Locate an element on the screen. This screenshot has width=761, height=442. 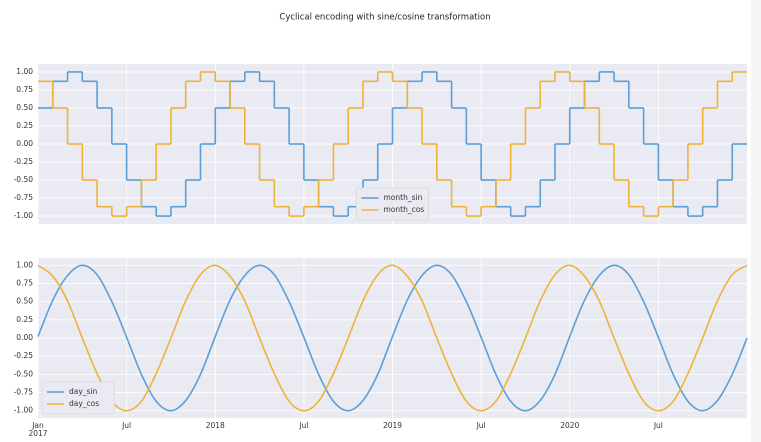
x-tick-label: Jan 2017 is located at coordinates (37, 429).